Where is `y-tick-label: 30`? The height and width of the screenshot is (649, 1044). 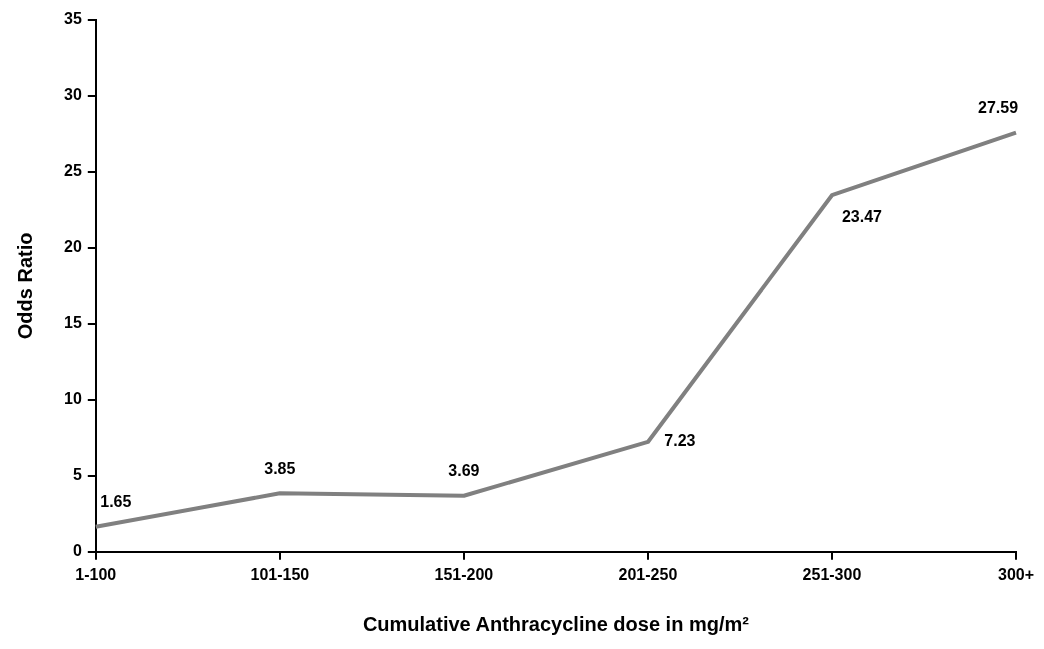 y-tick-label: 30 is located at coordinates (73, 95).